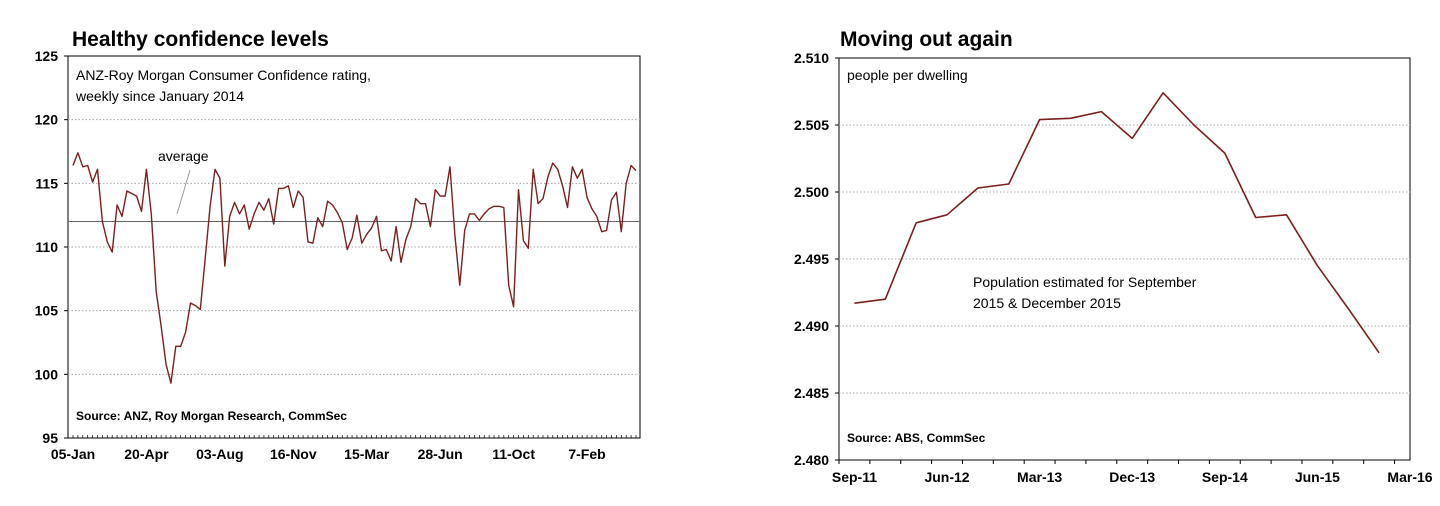 The height and width of the screenshot is (506, 1440). What do you see at coordinates (926, 39) in the screenshot?
I see `chart-title: Moving out again` at bounding box center [926, 39].